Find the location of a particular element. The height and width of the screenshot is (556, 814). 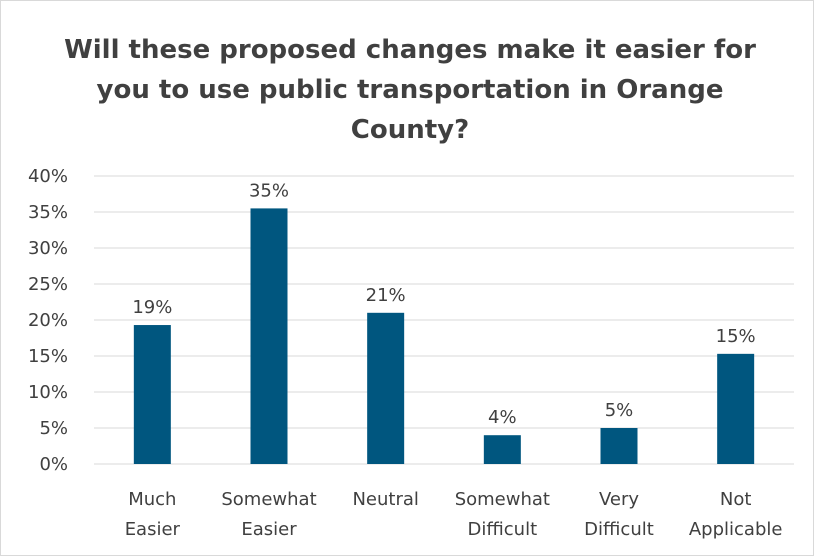

x-tick-label: Somewhat Easier is located at coordinates (268, 514).